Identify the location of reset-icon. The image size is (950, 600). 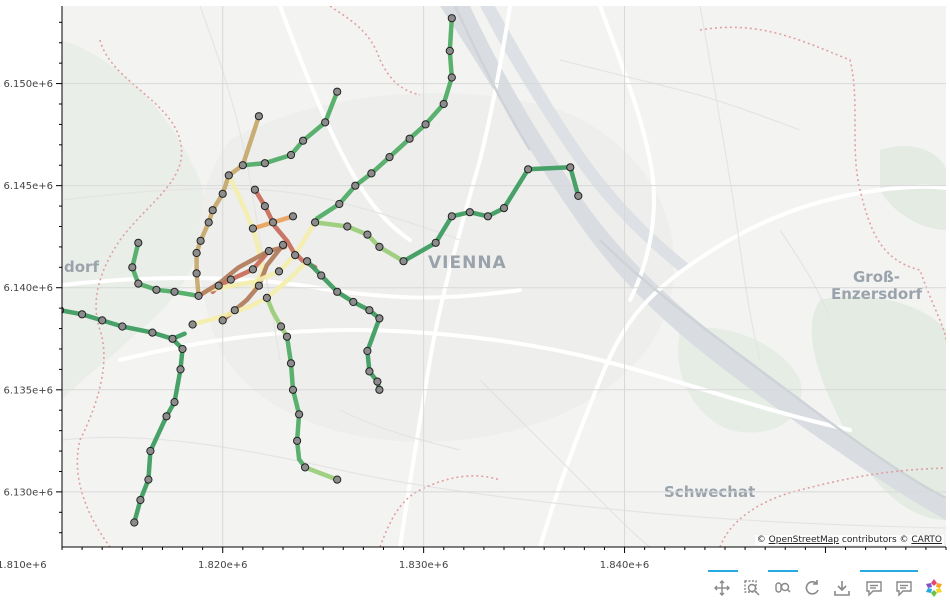
(812, 588).